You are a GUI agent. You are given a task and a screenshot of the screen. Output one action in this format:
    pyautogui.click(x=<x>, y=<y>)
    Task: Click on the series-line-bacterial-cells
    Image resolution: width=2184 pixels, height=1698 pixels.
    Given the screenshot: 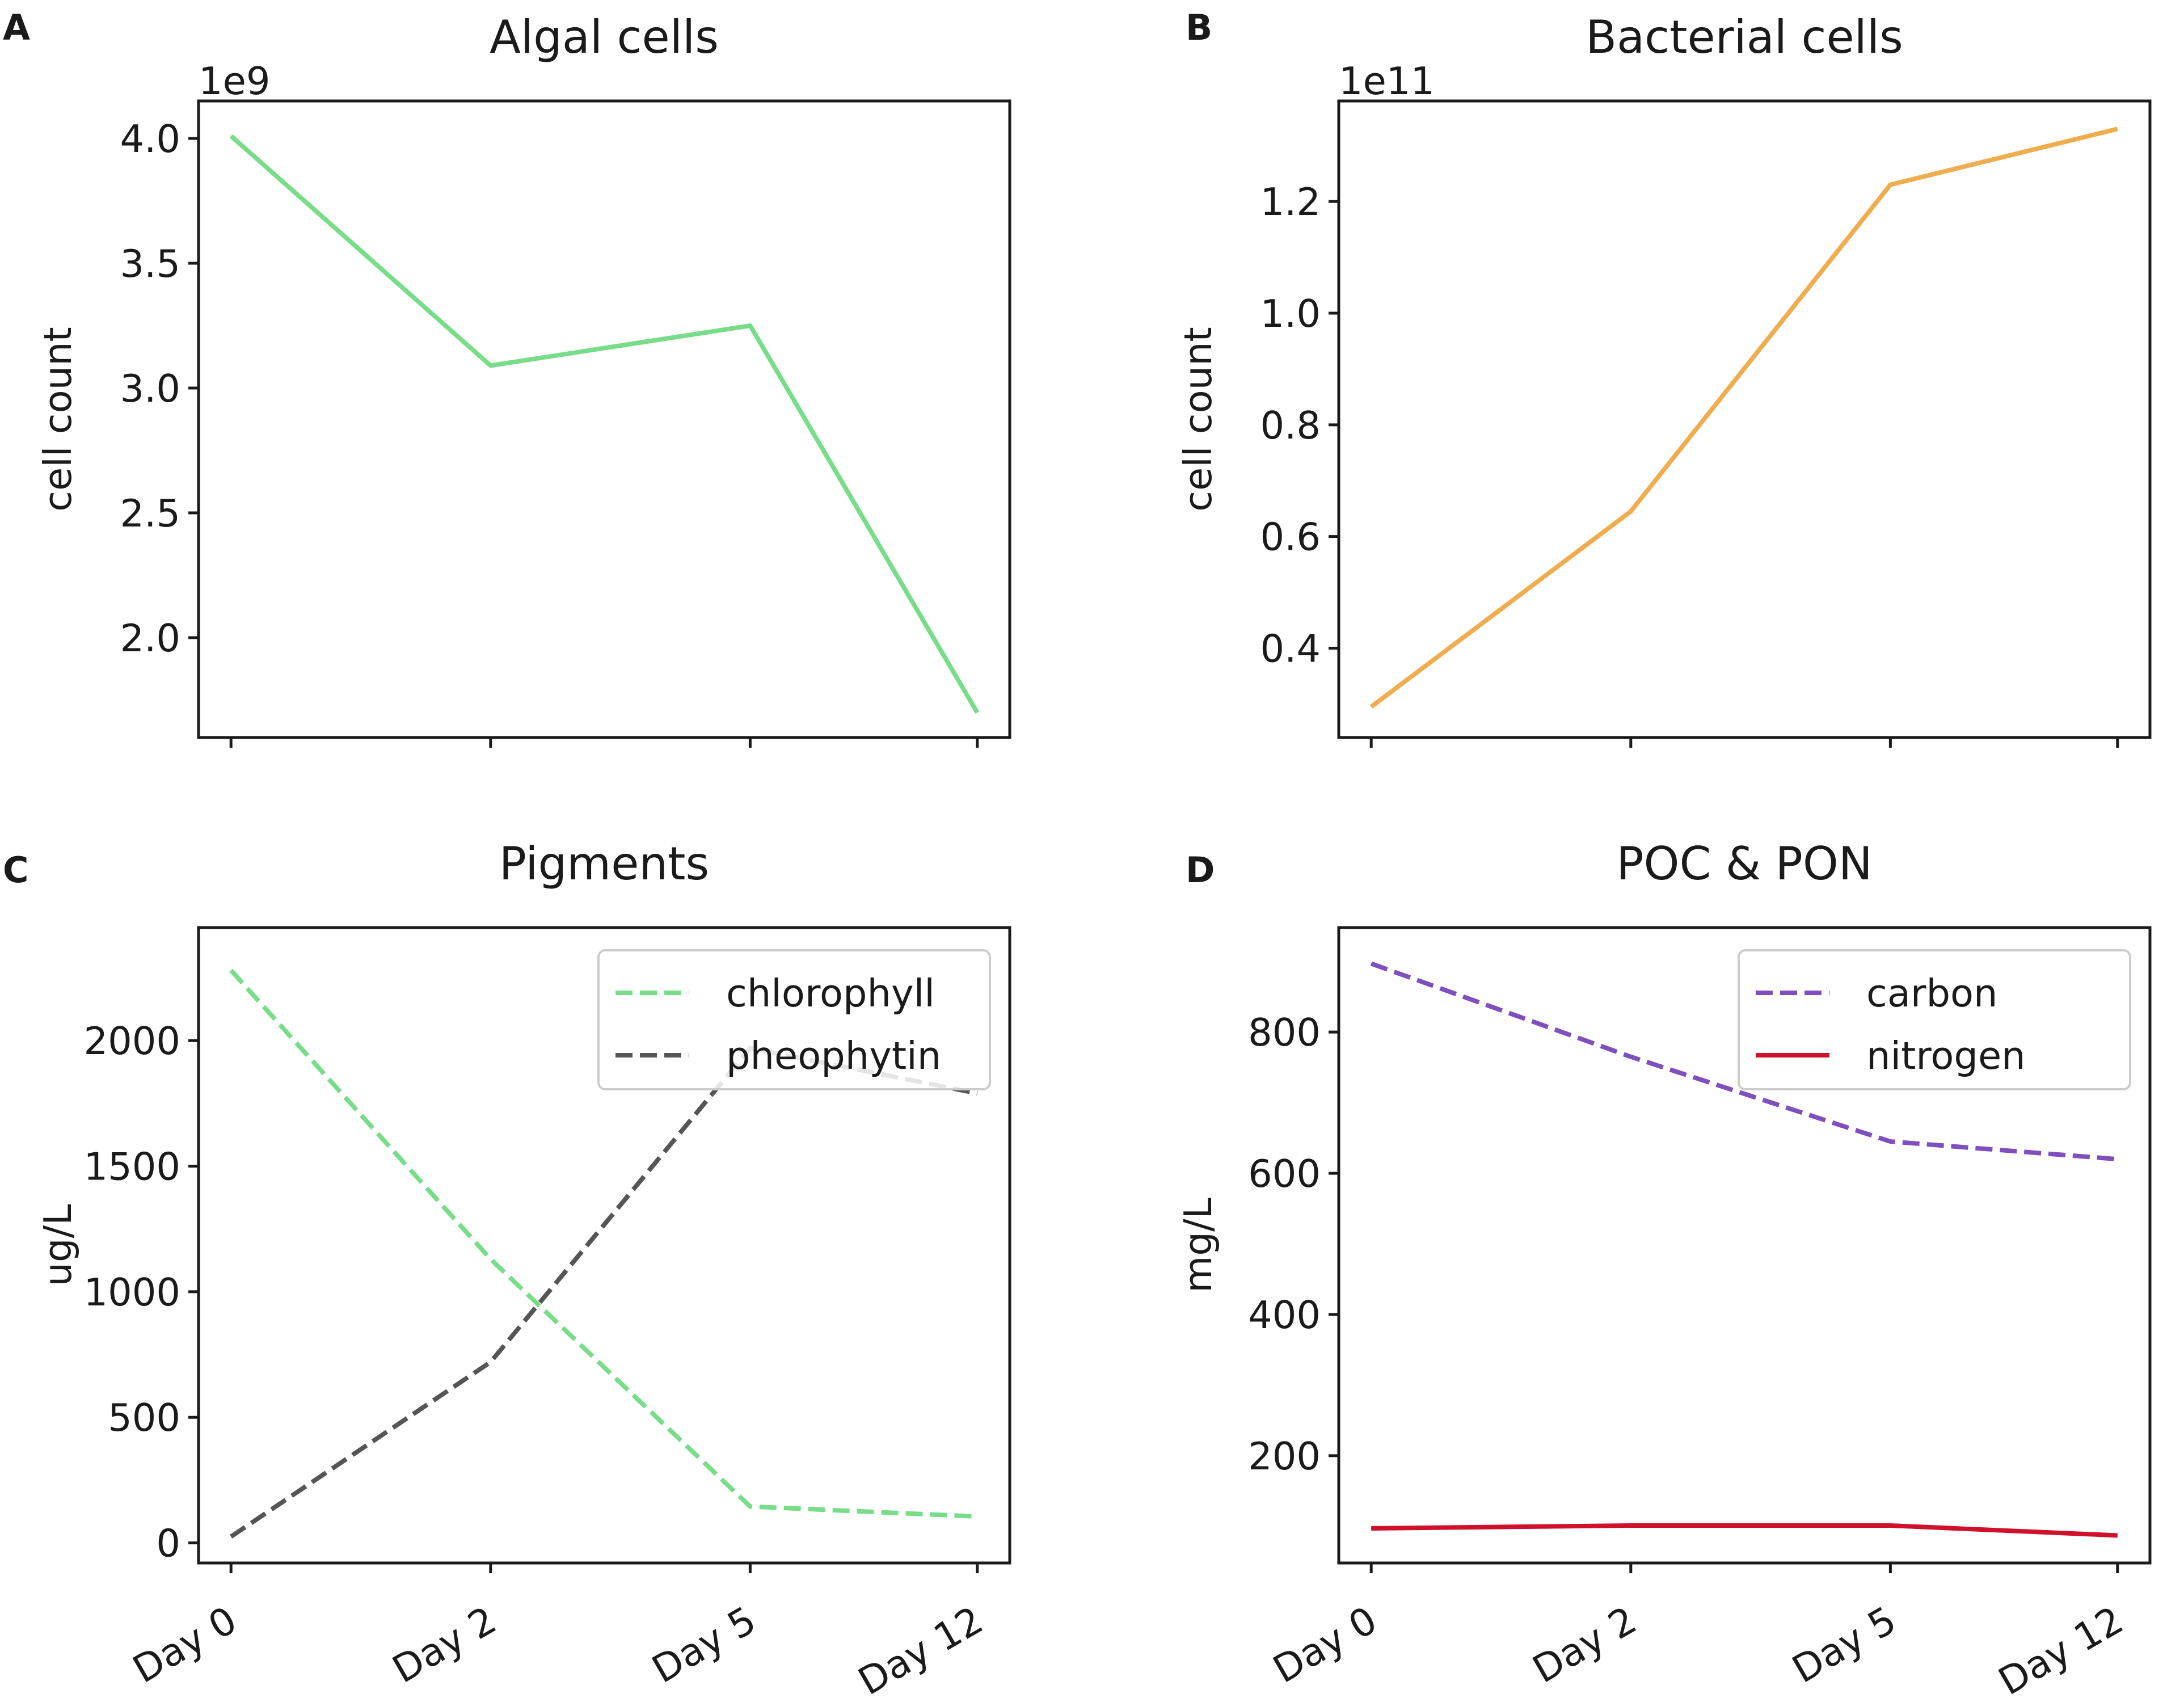 What is the action you would take?
    pyautogui.click(x=1743, y=418)
    